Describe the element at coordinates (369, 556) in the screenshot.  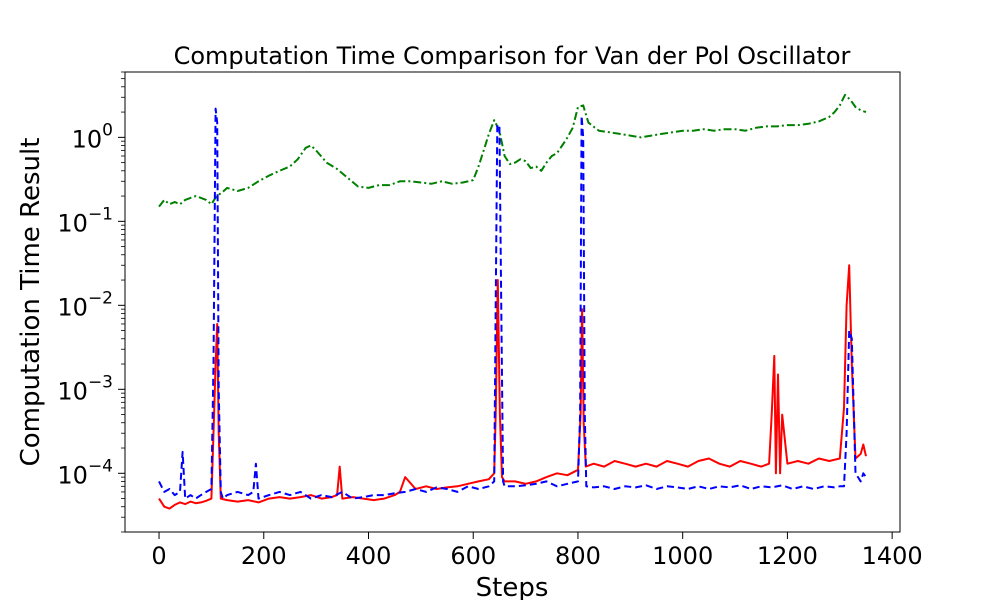
I see `x-tick-label: 400` at that location.